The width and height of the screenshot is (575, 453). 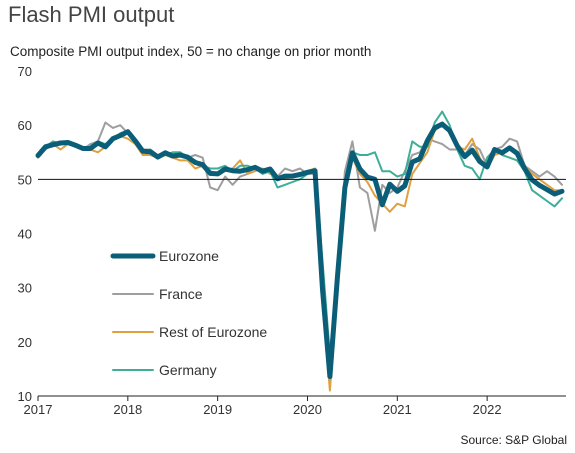 I want to click on chart-title: Flash PMI output, so click(x=91, y=14).